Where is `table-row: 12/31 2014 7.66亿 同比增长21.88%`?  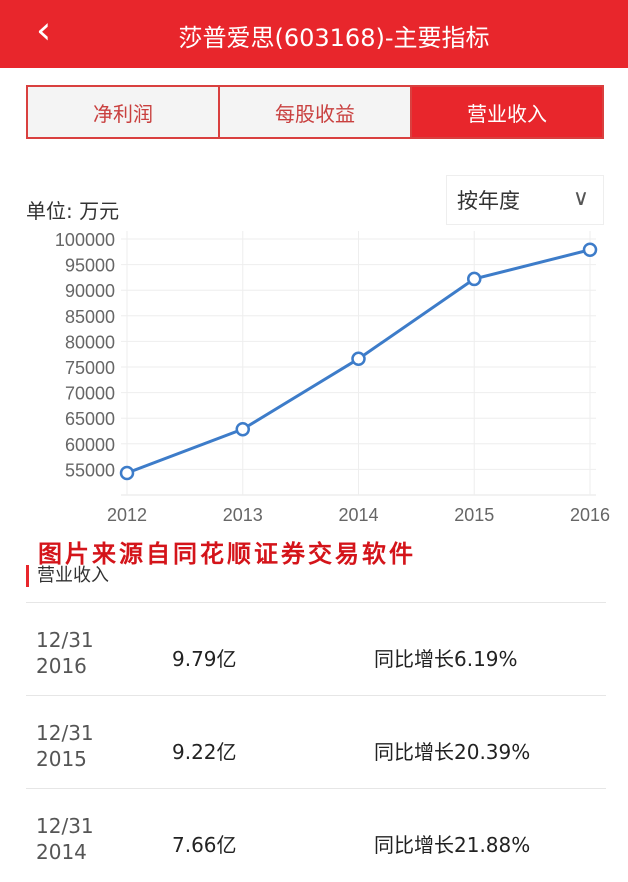
table-row: 12/31 2014 7.66亿 同比增长21.88% is located at coordinates (316, 835).